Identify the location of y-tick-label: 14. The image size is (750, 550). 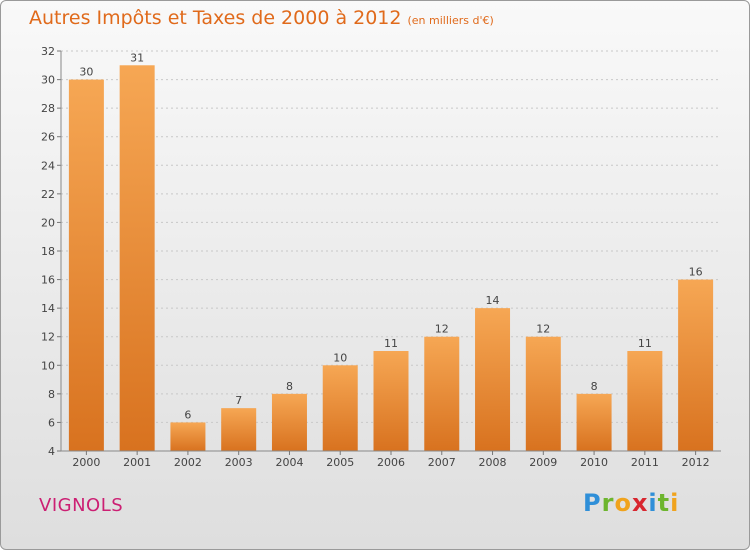
(48, 308).